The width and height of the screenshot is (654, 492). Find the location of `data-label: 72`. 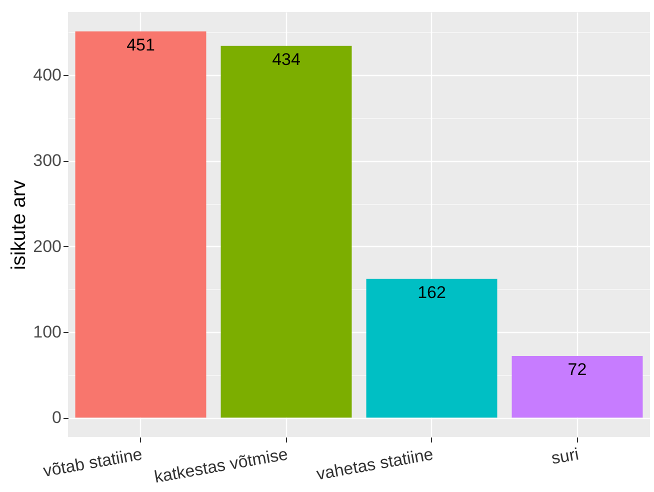

data-label: 72 is located at coordinates (577, 369).